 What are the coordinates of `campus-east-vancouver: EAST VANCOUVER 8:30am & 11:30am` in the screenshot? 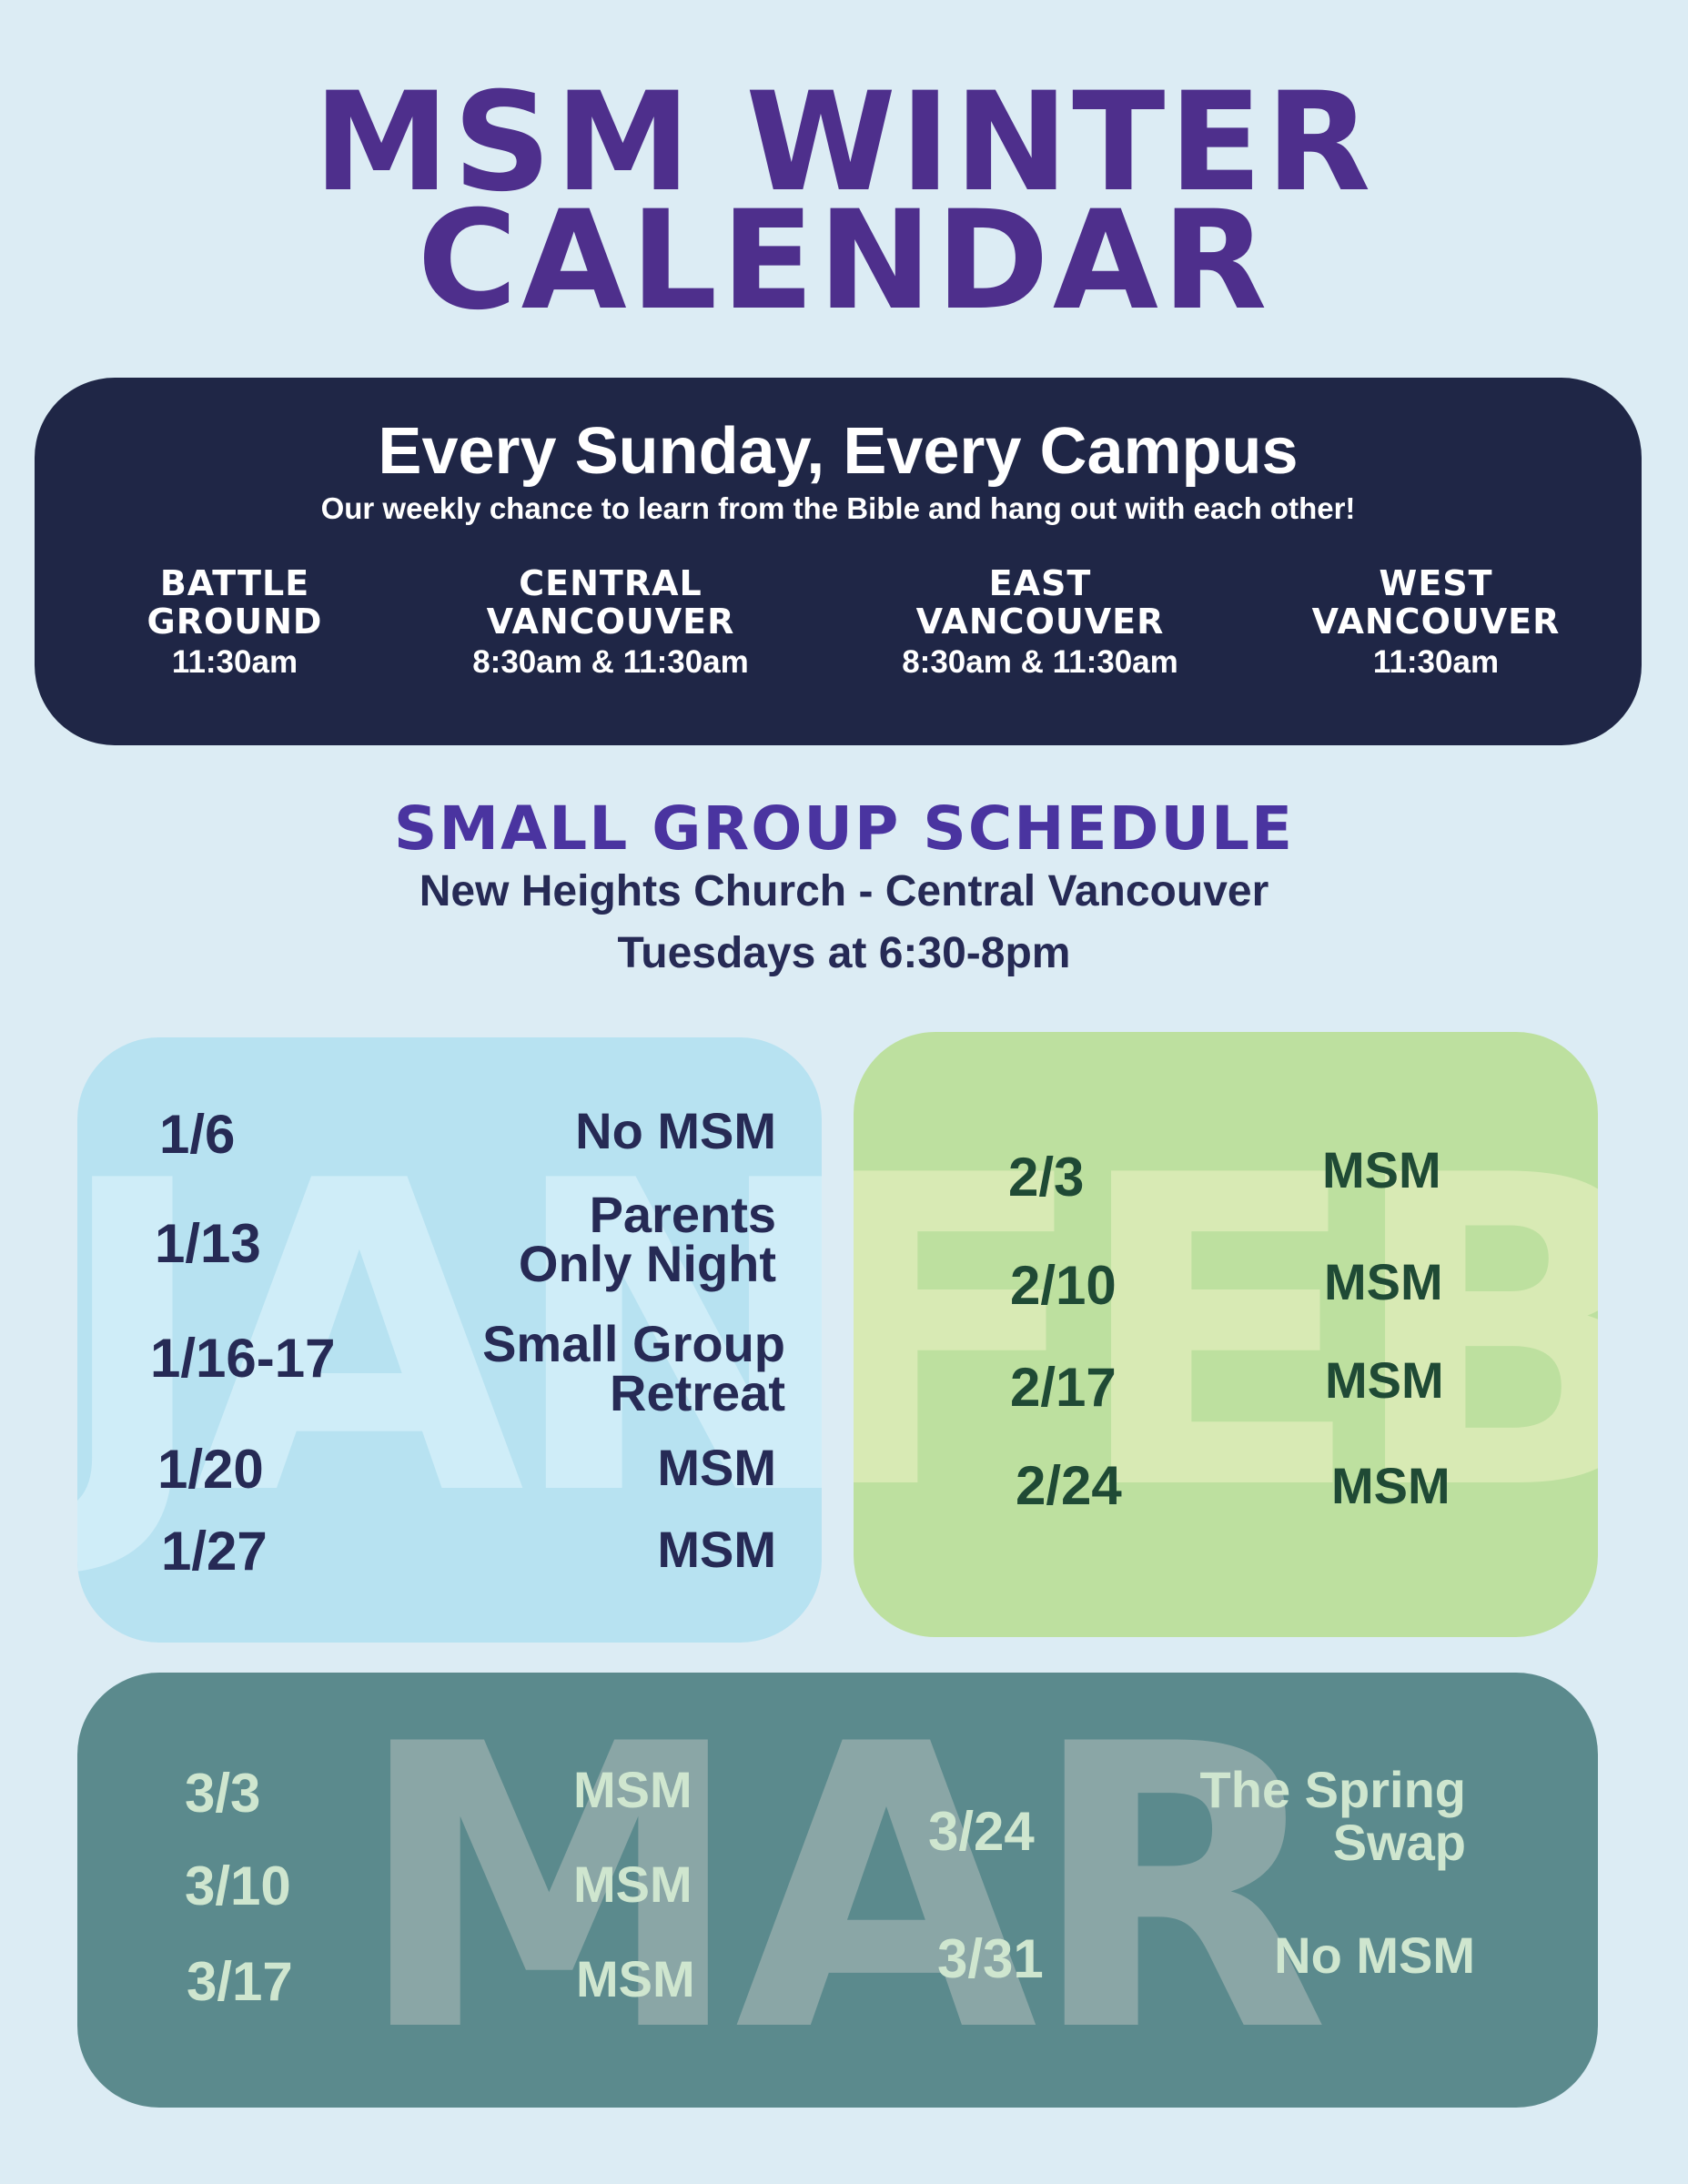 It's located at (1040, 623).